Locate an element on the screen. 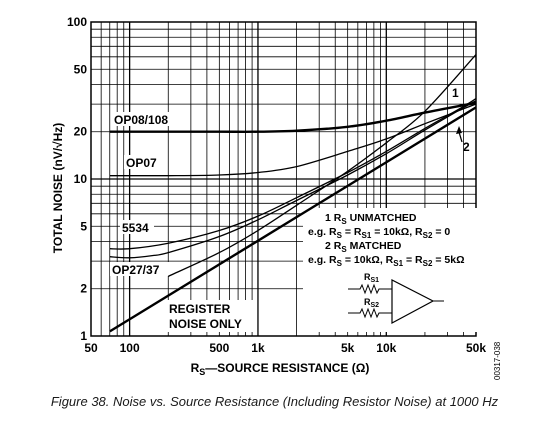 The image size is (549, 429). x-tick-label: 1k is located at coordinates (258, 348).